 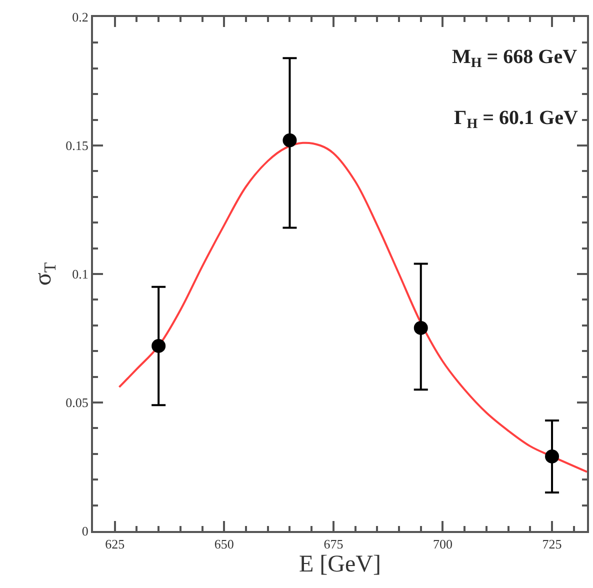 What do you see at coordinates (224, 544) in the screenshot?
I see `x-tick-label: 650` at bounding box center [224, 544].